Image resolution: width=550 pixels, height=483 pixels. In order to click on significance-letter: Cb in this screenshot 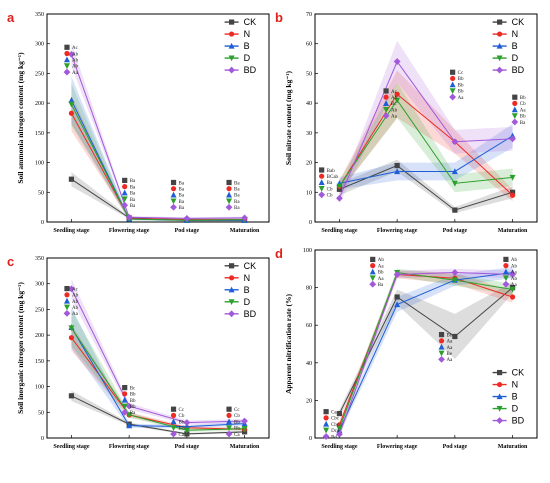, I will do `click(523, 104)`.